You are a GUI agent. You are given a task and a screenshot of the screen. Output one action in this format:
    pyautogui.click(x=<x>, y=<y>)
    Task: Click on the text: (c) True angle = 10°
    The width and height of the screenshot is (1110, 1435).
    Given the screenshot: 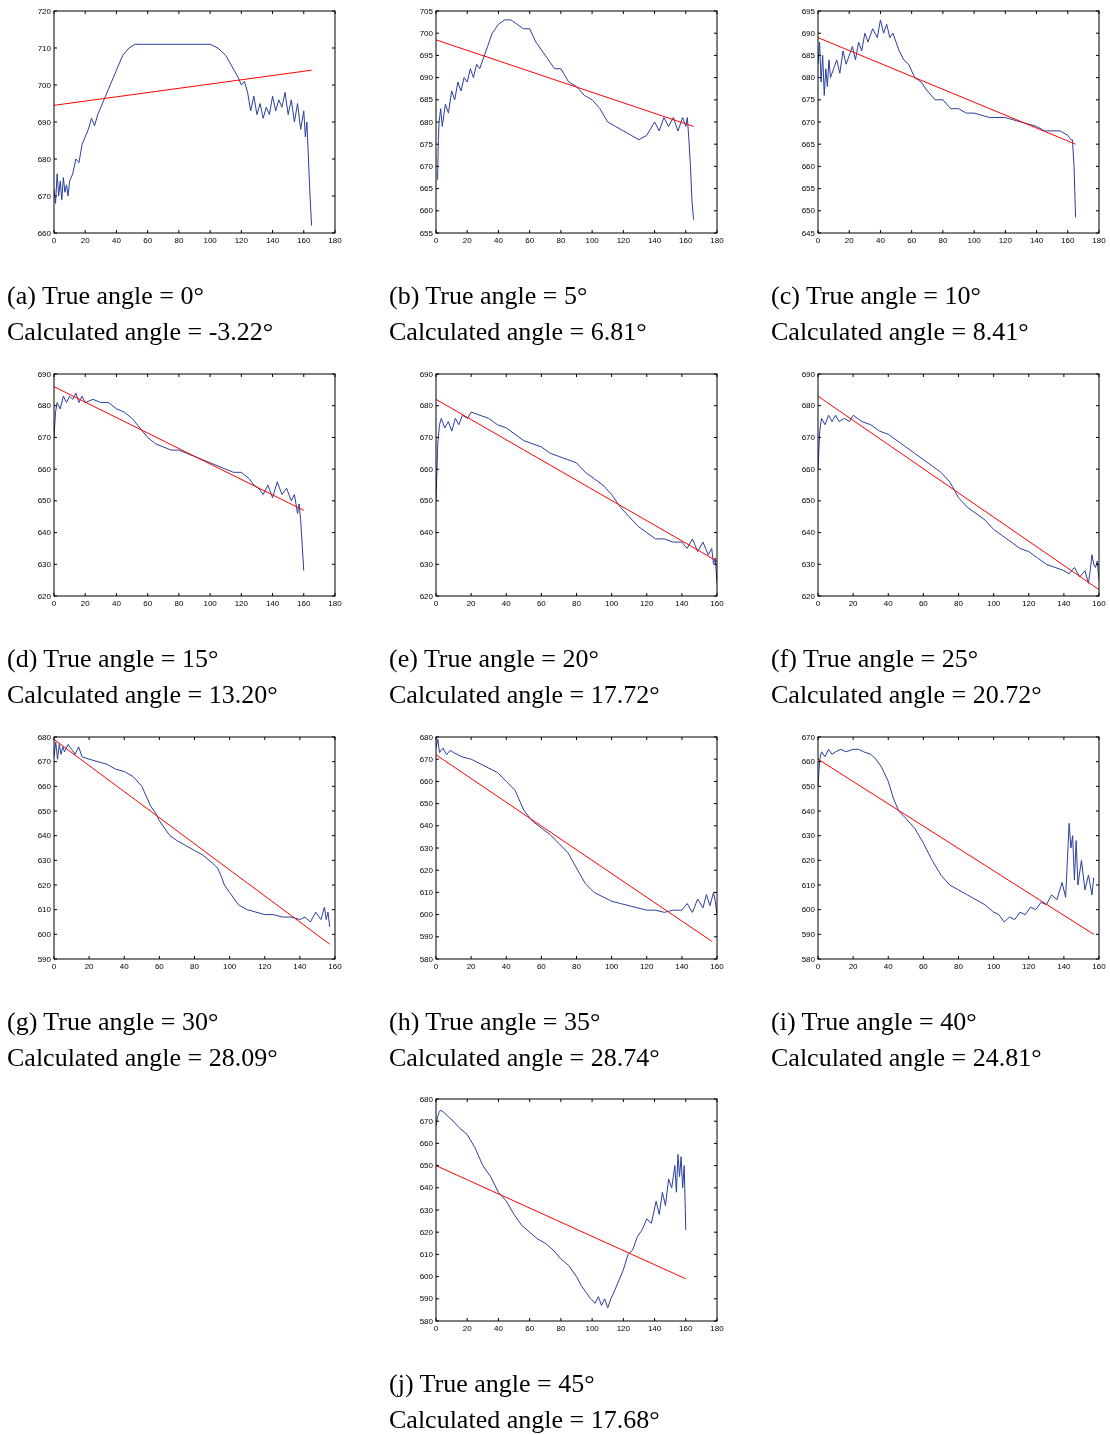 What is the action you would take?
    pyautogui.click(x=876, y=295)
    